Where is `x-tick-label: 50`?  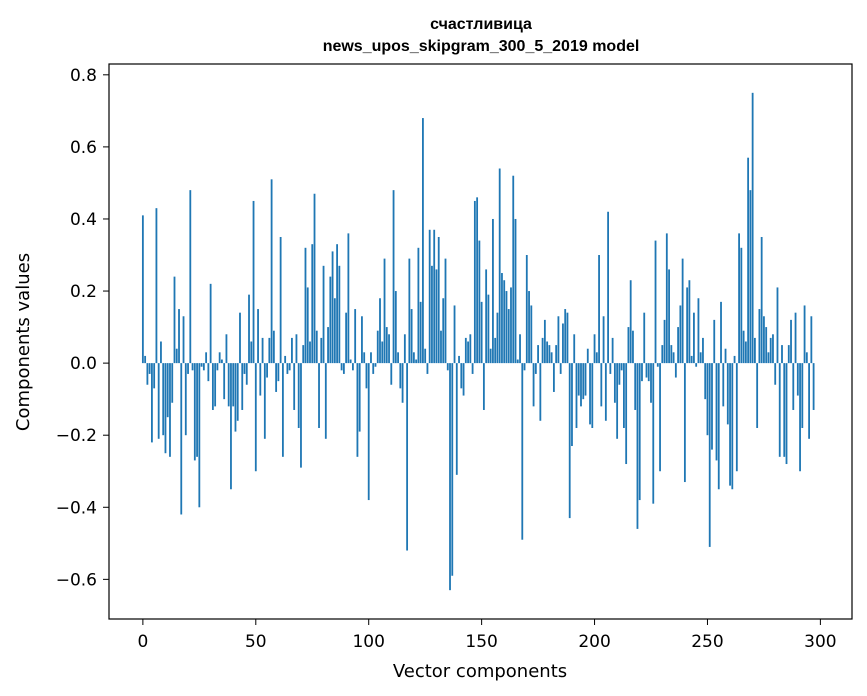 x-tick-label: 50 is located at coordinates (256, 642).